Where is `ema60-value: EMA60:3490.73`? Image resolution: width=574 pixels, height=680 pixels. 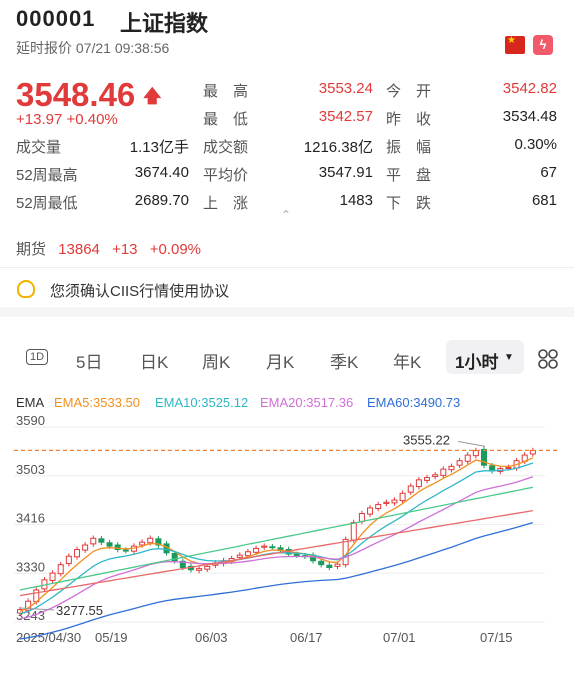 ema60-value: EMA60:3490.73 is located at coordinates (414, 402).